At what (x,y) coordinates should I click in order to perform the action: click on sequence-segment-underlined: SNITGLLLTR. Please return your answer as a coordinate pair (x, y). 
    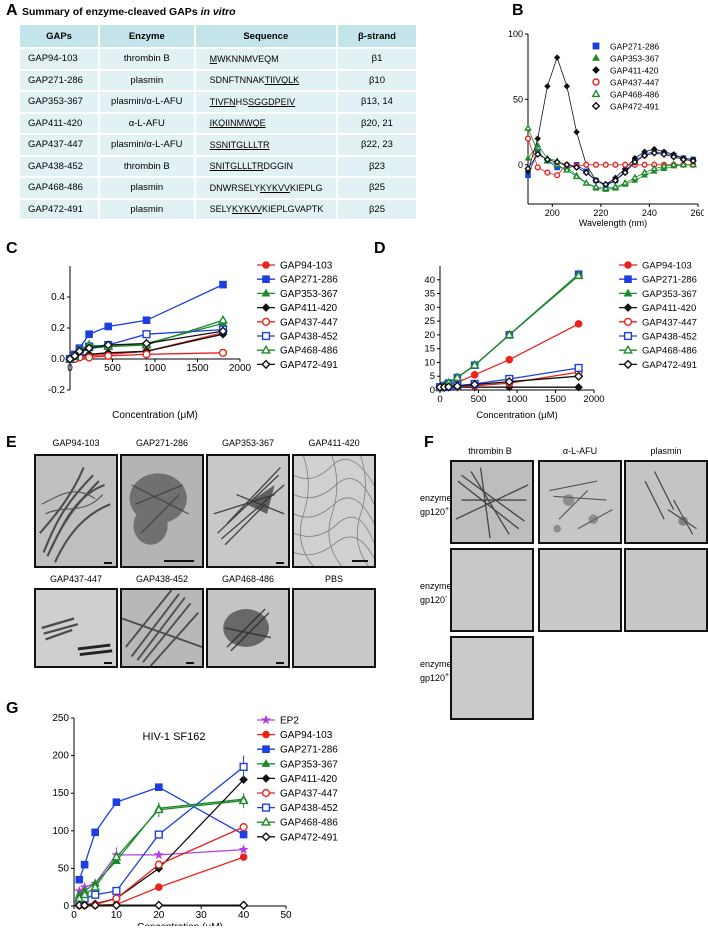
    Looking at the image, I should click on (236, 166).